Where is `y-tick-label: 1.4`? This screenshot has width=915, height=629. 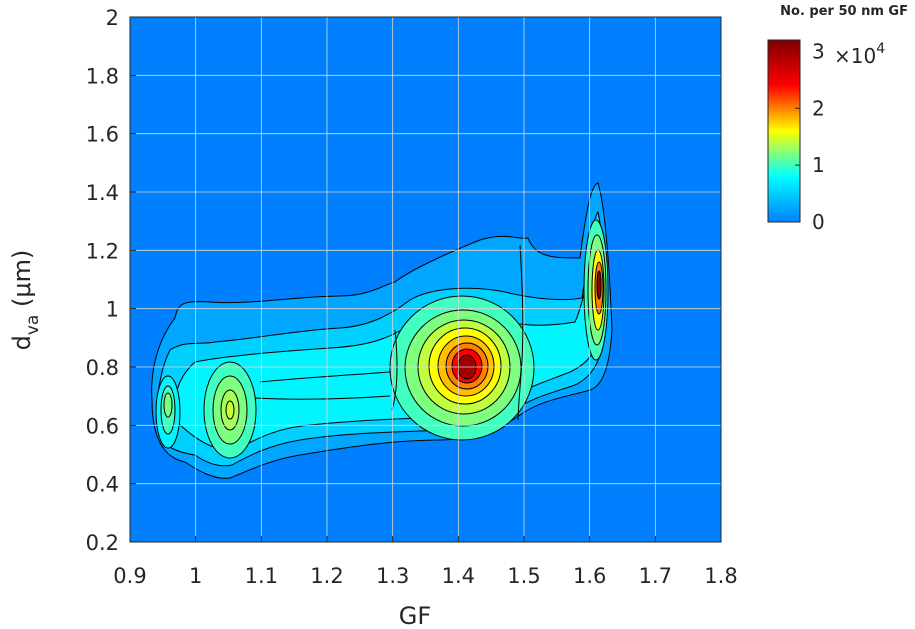 y-tick-label: 1.4 is located at coordinates (102, 193).